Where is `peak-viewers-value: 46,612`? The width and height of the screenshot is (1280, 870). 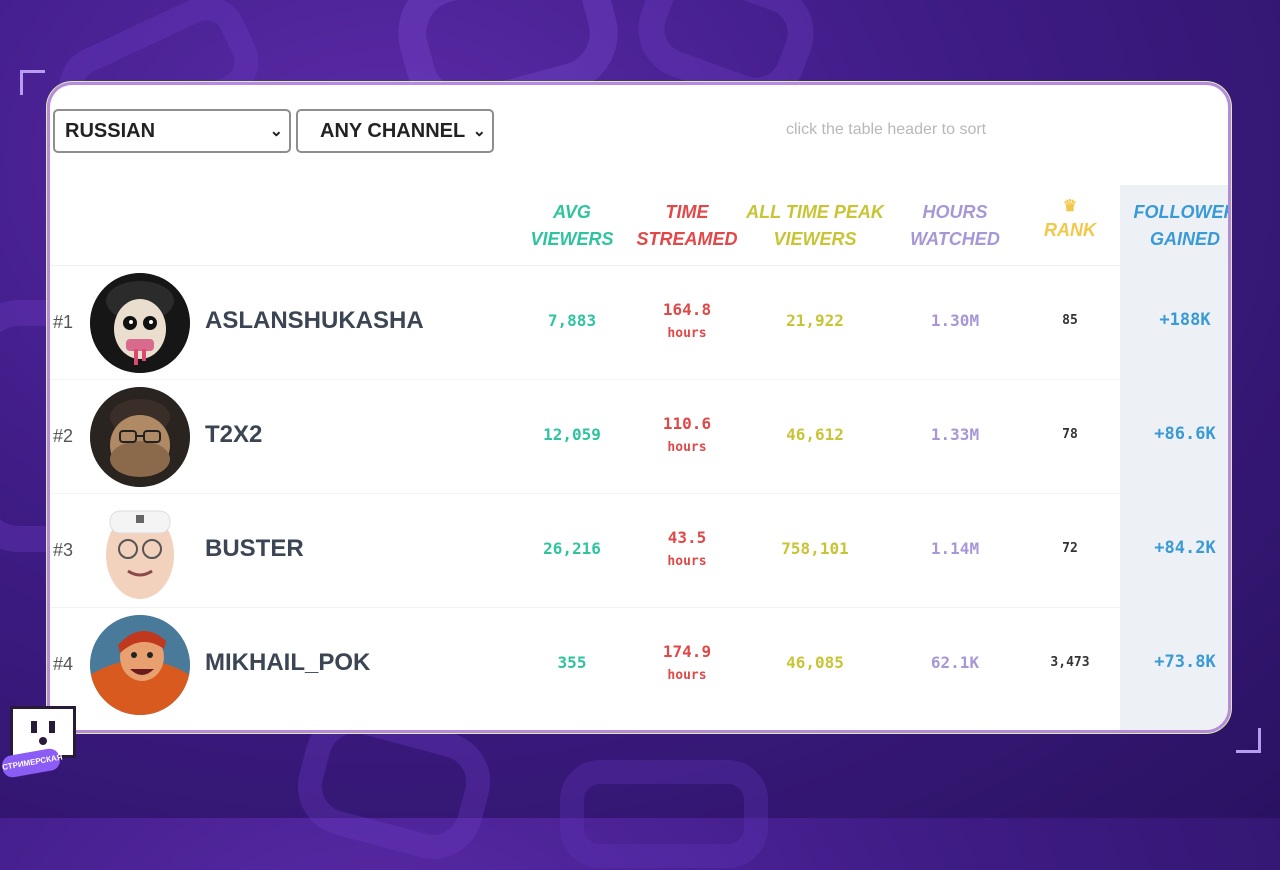
peak-viewers-value: 46,612 is located at coordinates (815, 434).